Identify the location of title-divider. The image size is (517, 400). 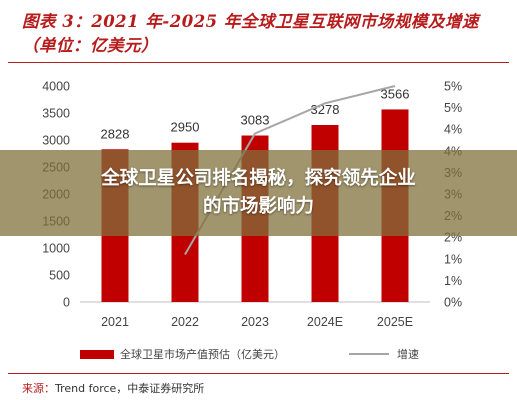
(258, 62).